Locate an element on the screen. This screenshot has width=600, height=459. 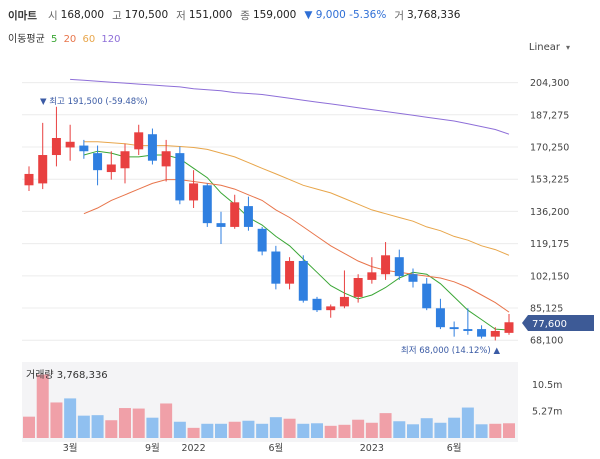
price-tick-label: 204,300 is located at coordinates (549, 83).